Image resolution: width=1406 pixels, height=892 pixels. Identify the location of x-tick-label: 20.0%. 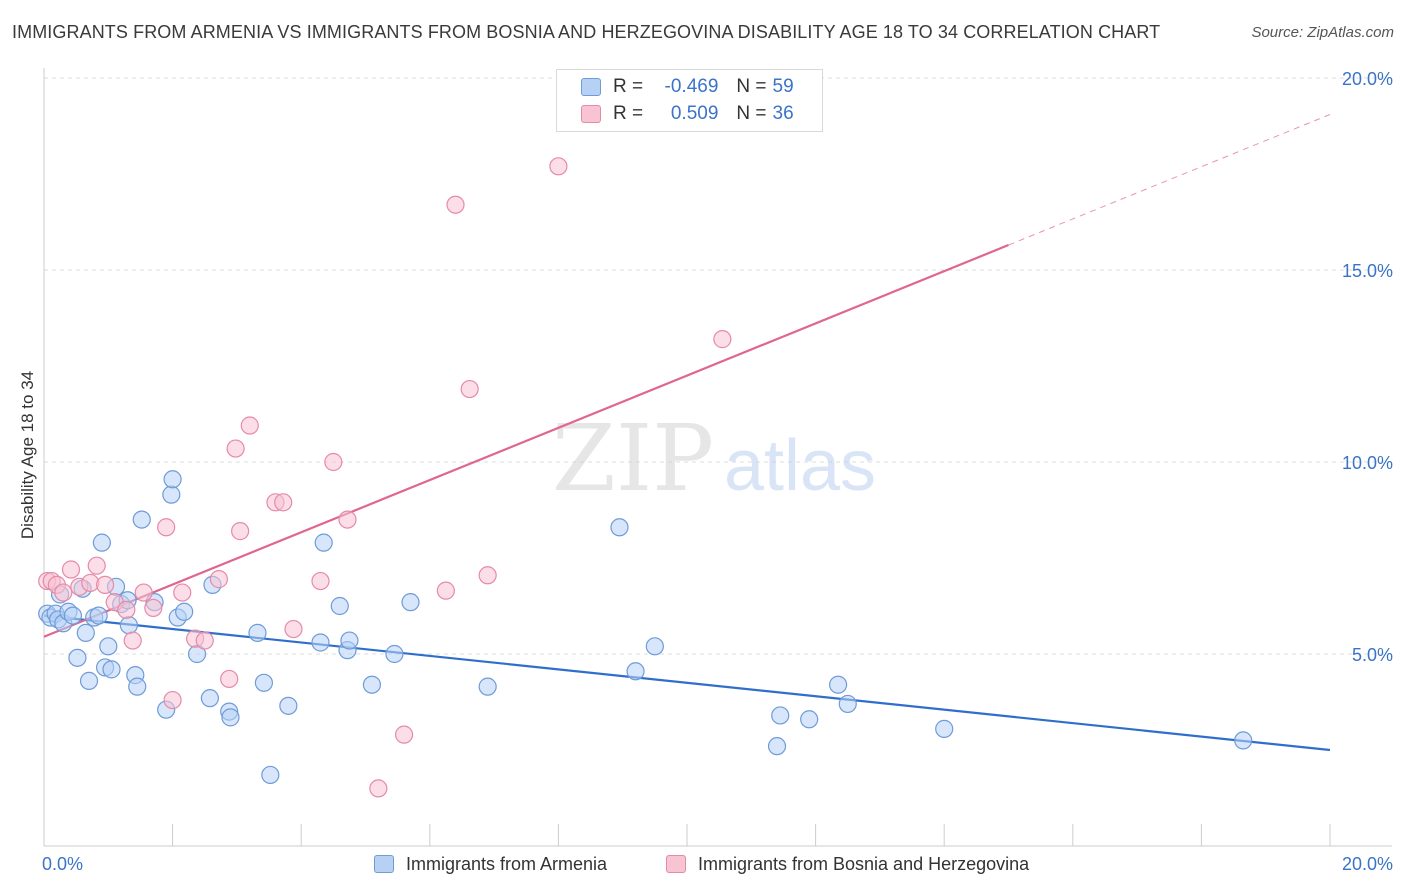
(1367, 864).